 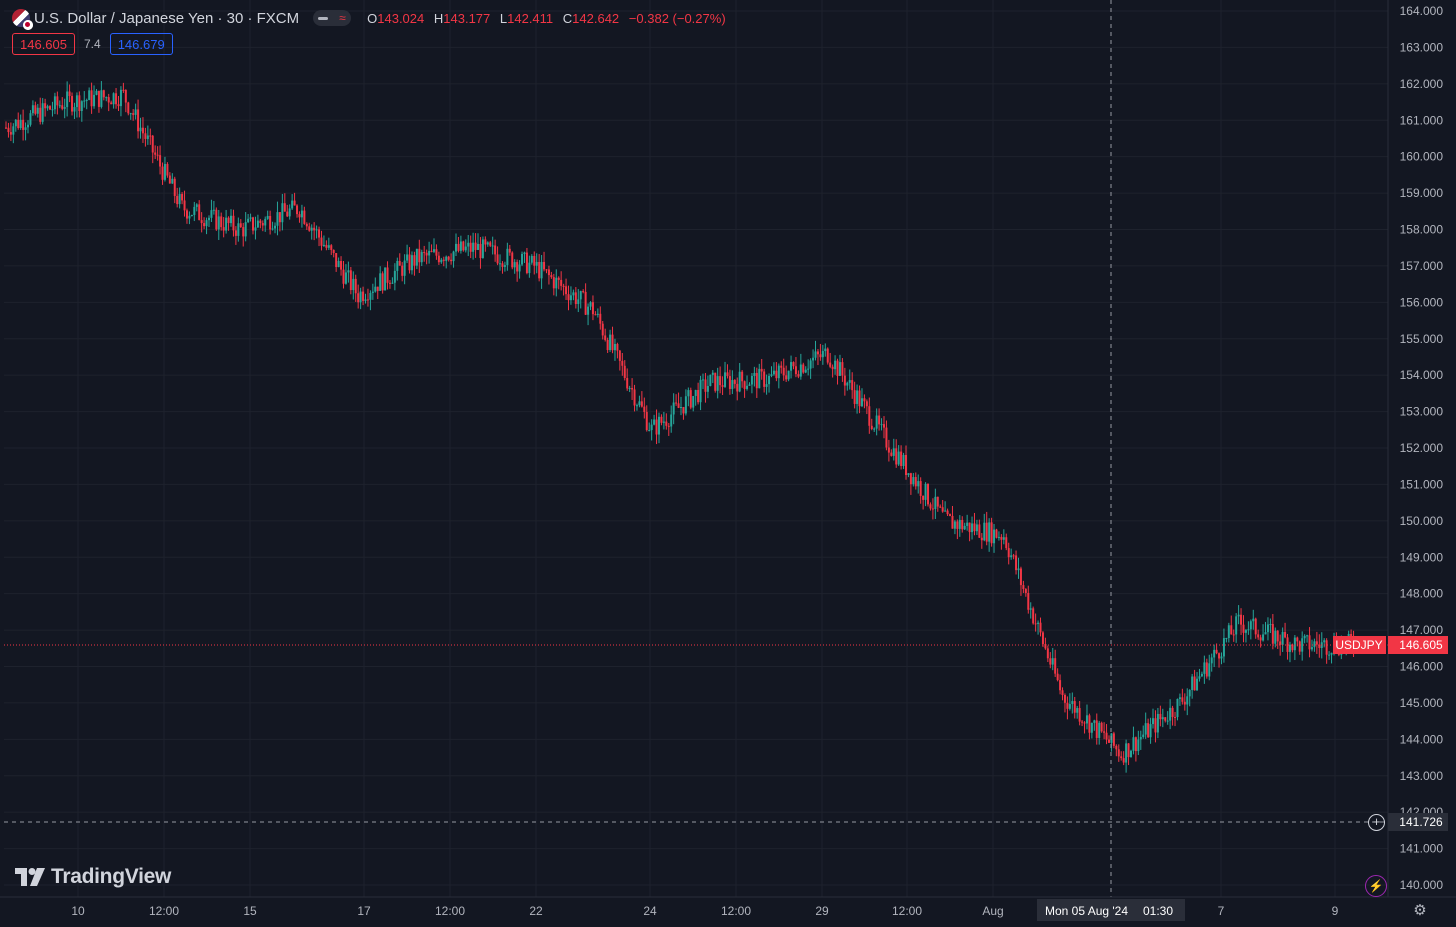 I want to click on price-tick-label: 141.000, so click(x=1422, y=849).